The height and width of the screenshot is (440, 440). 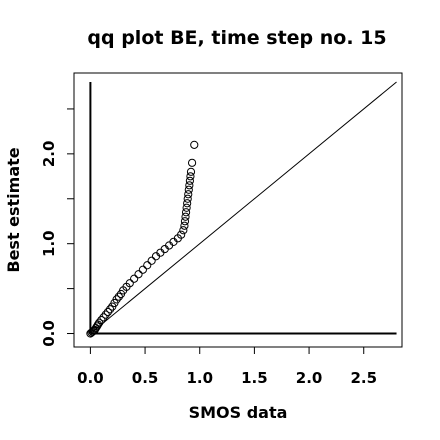 I want to click on x-tick-label: 2.5, so click(x=363, y=378).